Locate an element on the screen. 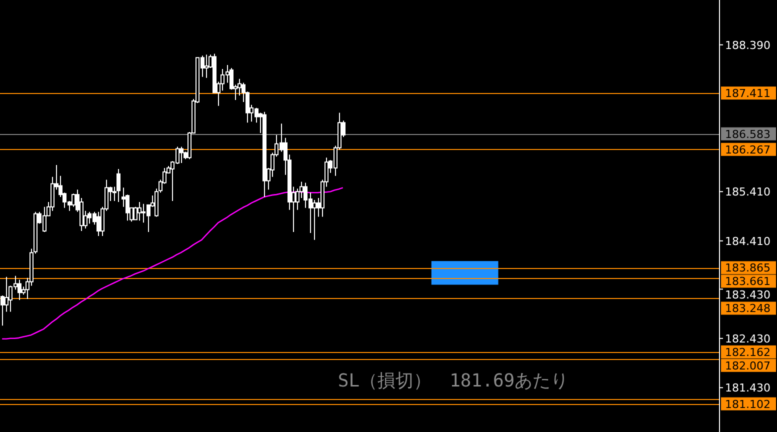  y-tick-label: 188.390 is located at coordinates (747, 45).